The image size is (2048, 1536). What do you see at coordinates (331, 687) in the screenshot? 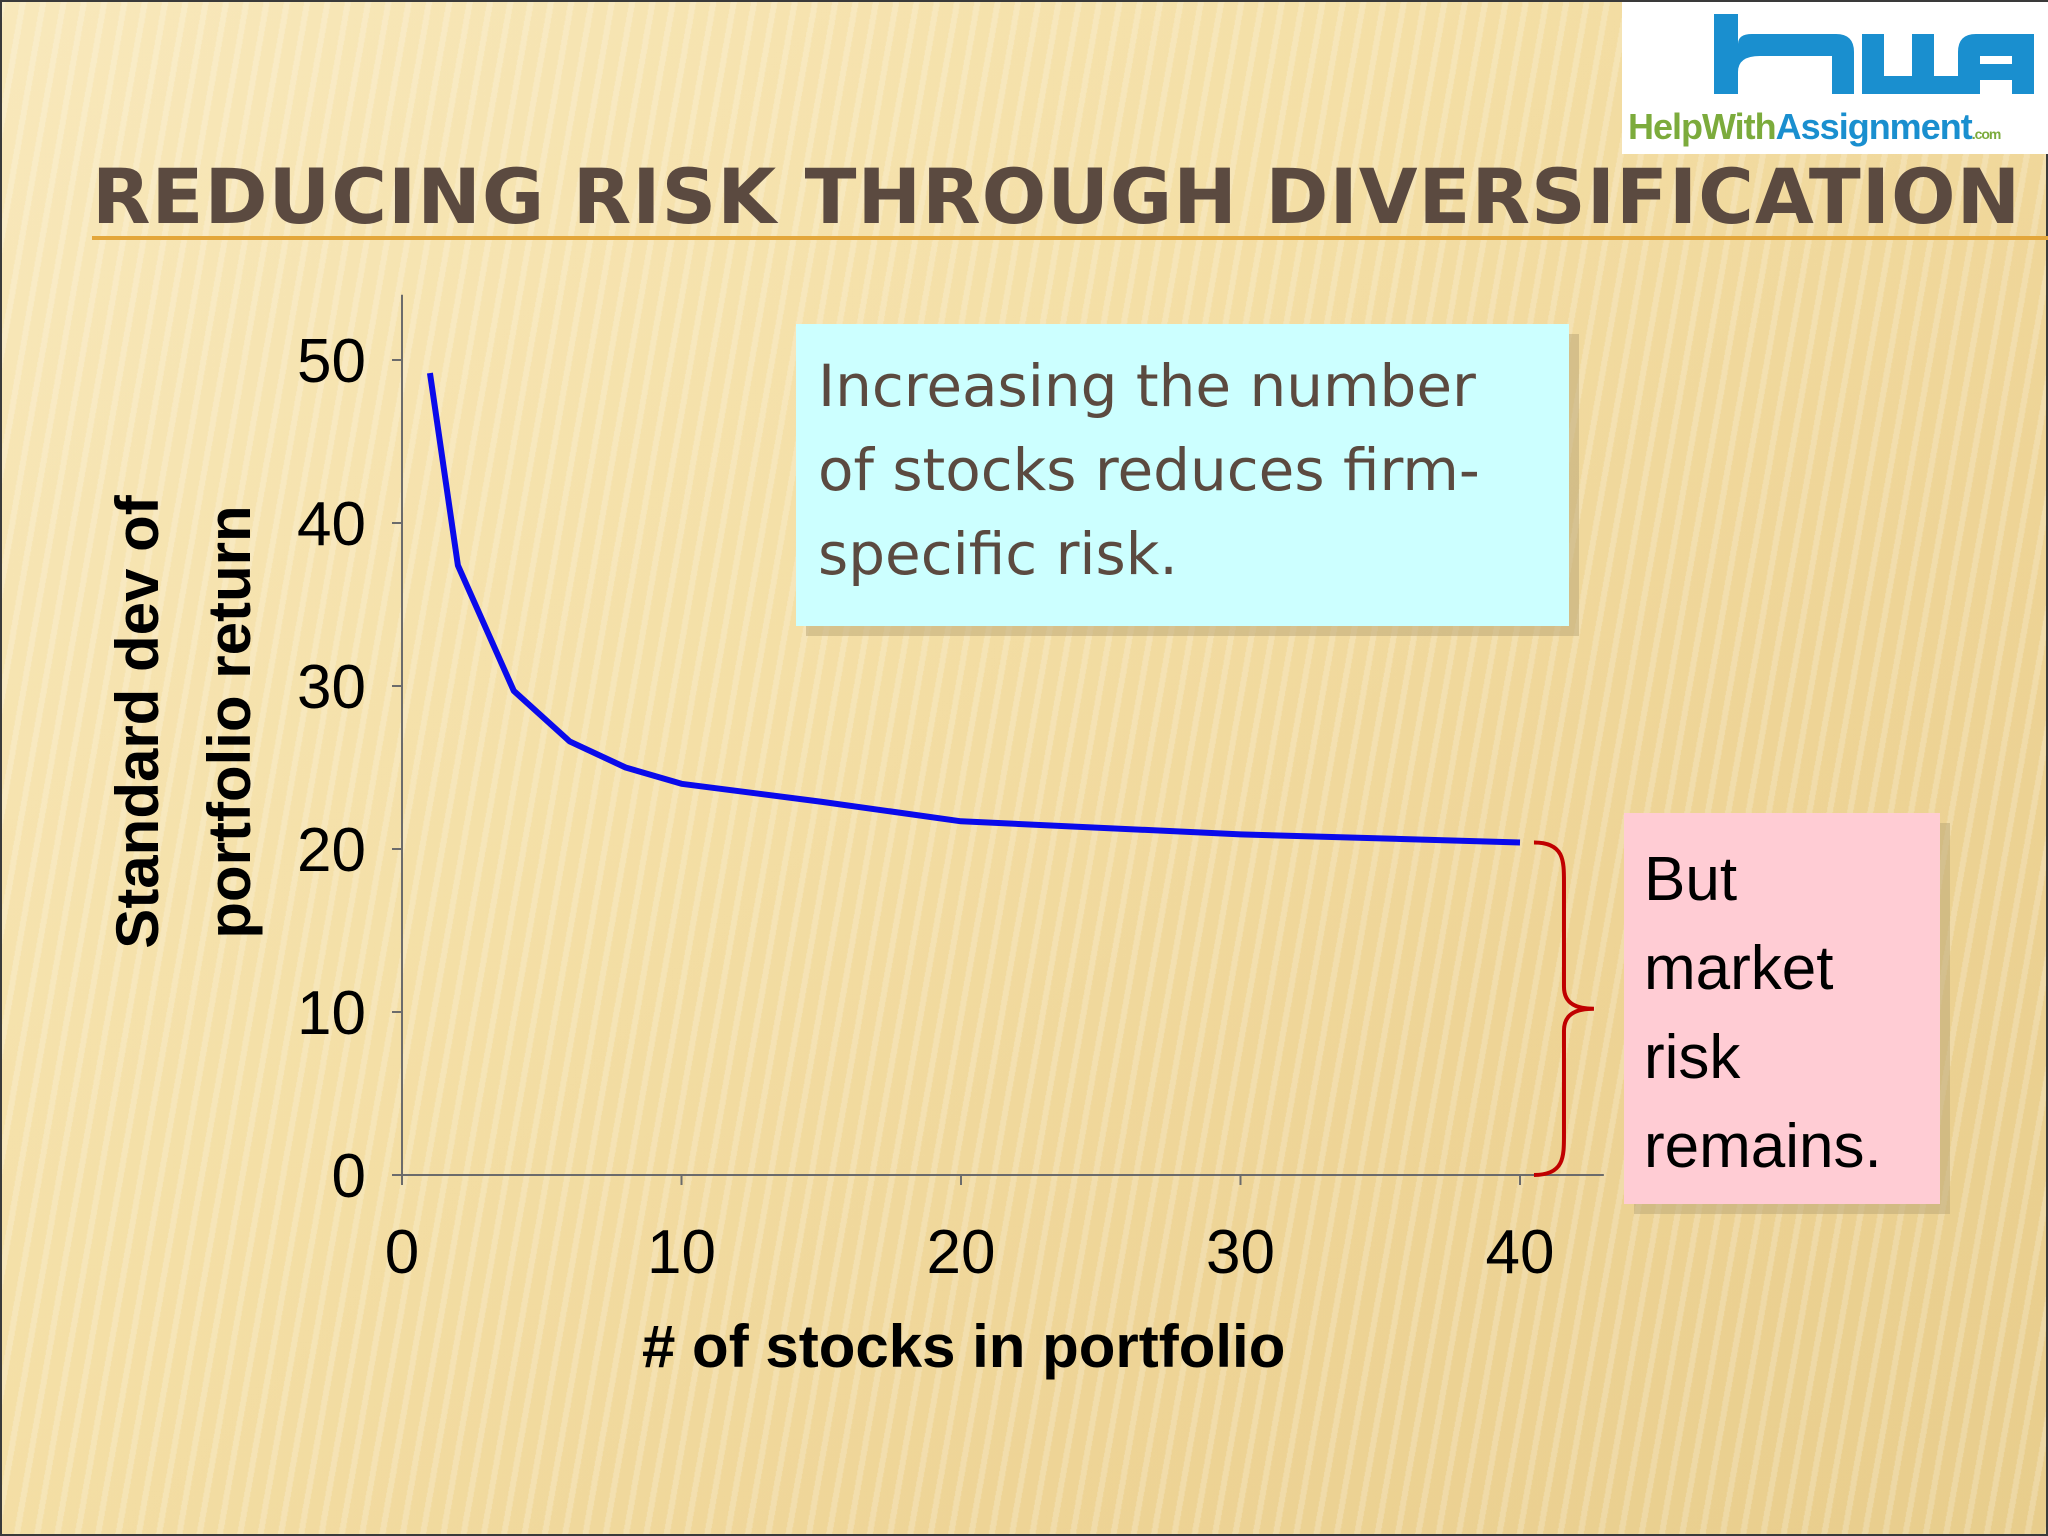
I see `y-tick-label: 30` at bounding box center [331, 687].